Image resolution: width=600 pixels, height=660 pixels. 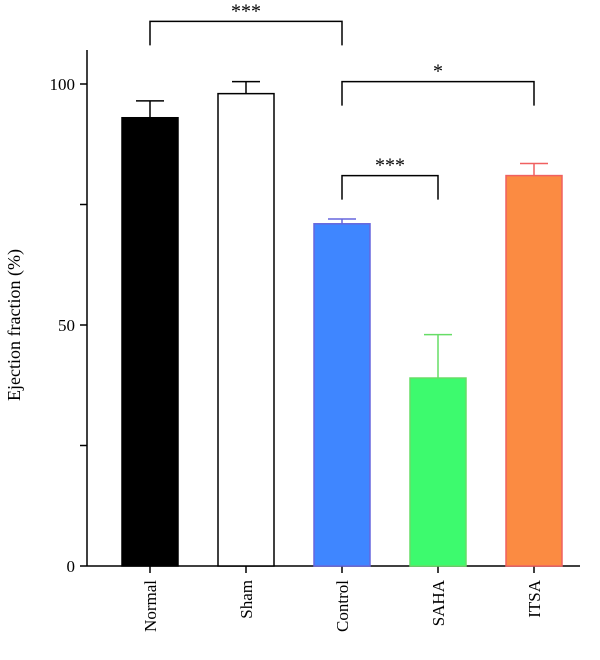 I want to click on y-tick-label: 50, so click(x=66, y=325).